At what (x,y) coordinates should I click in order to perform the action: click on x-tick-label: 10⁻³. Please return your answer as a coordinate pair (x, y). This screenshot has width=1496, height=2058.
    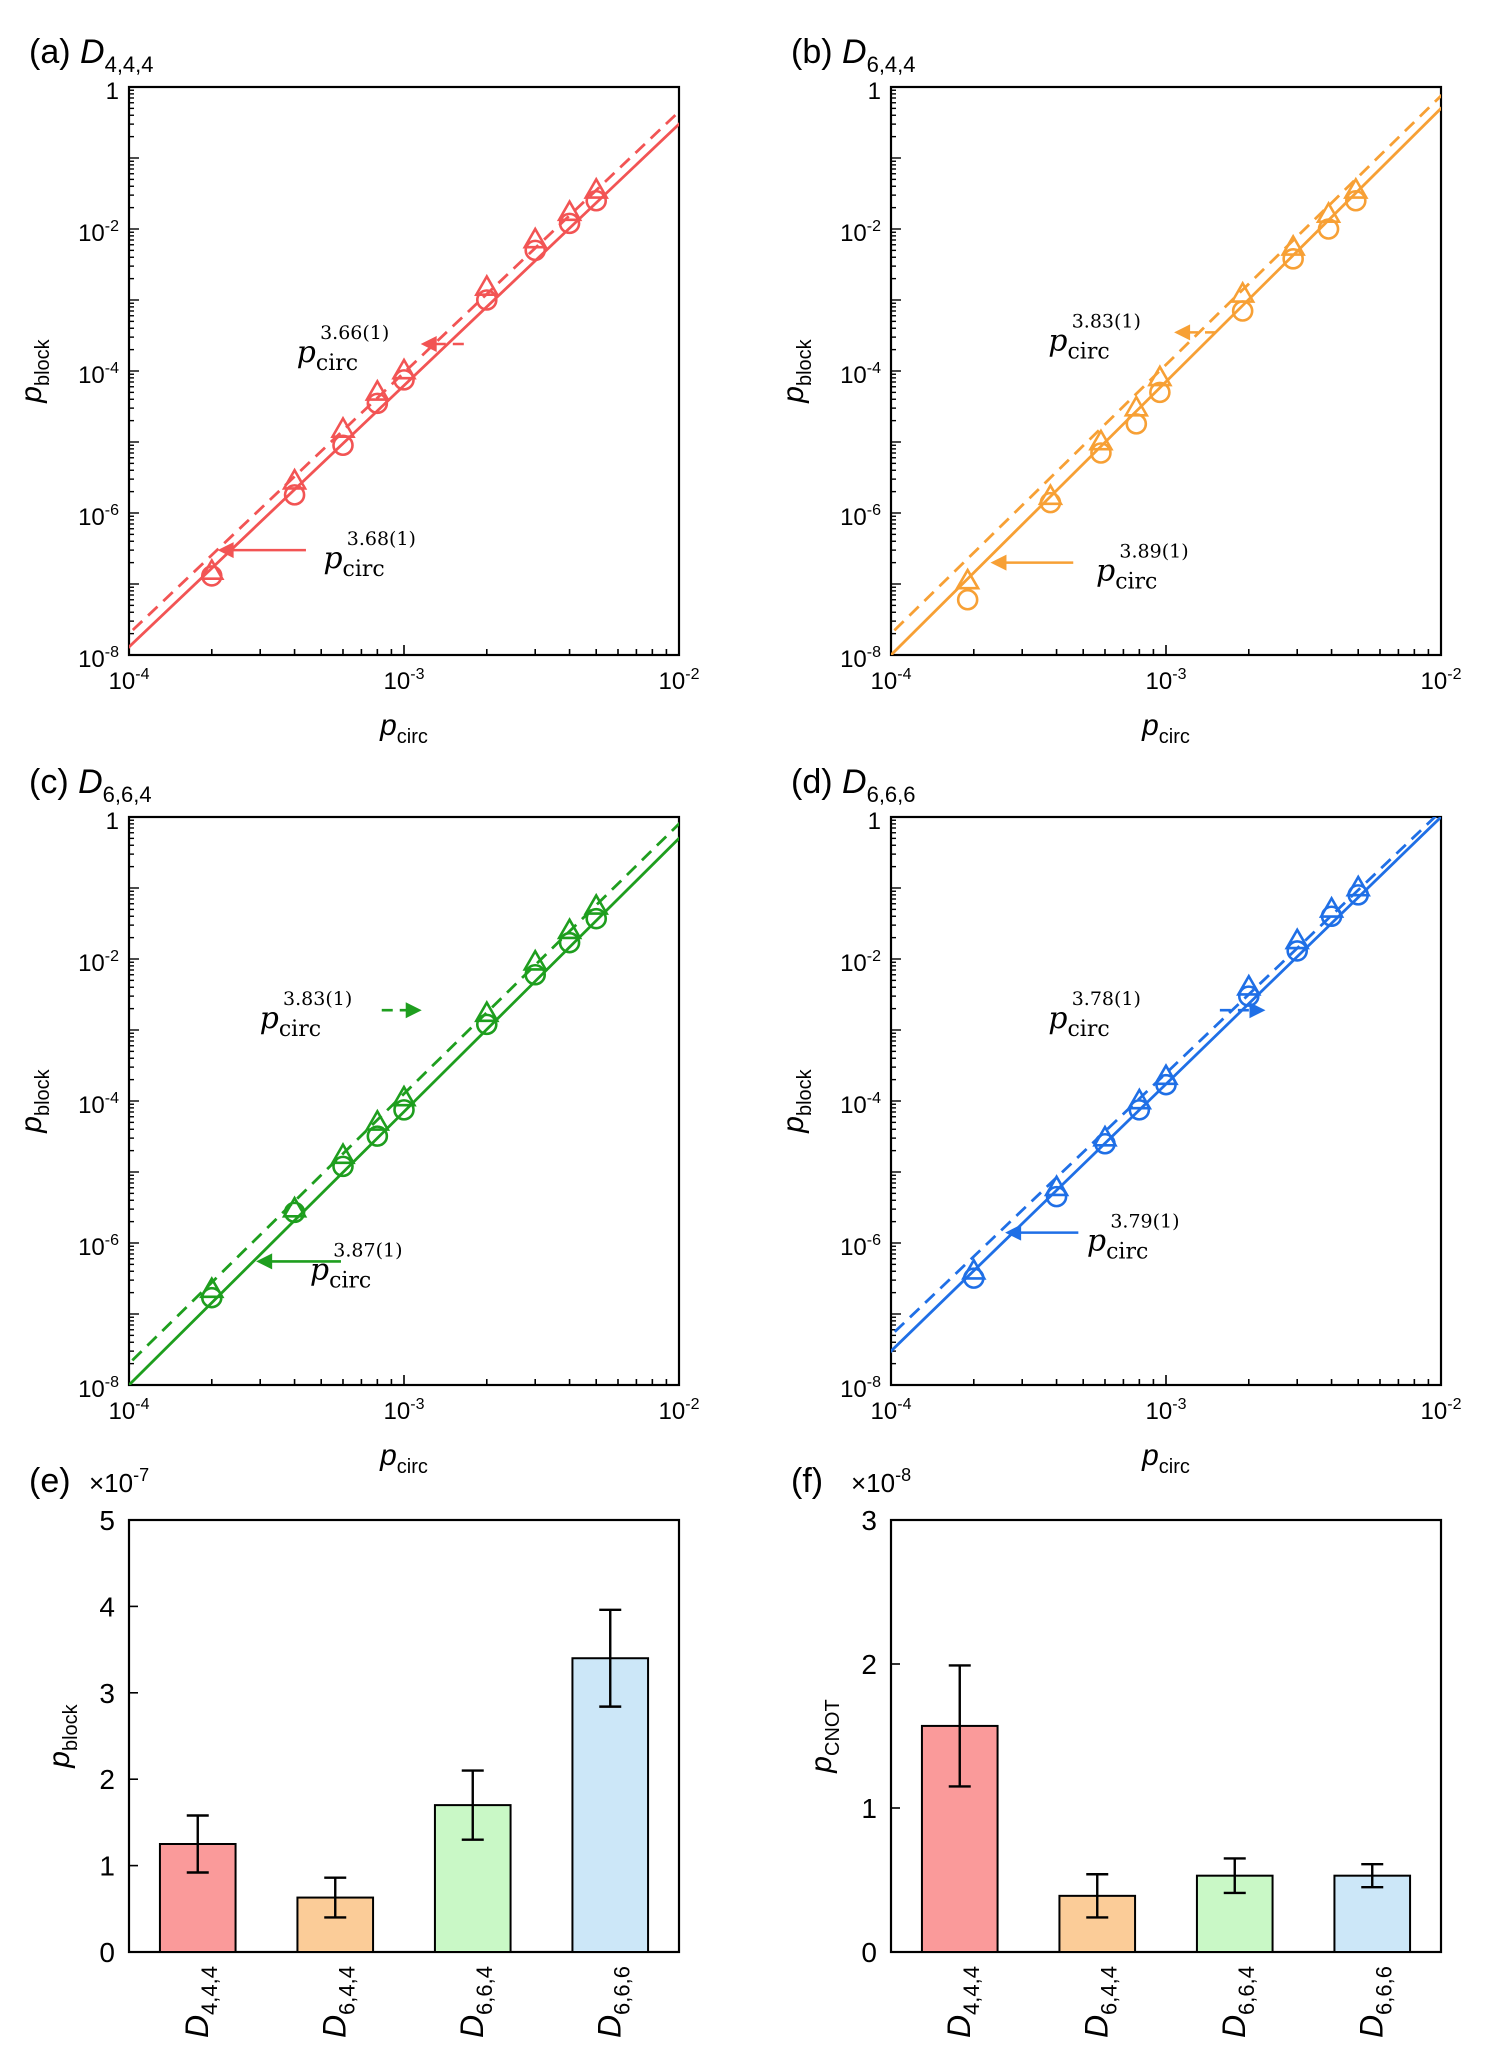
    Looking at the image, I should click on (404, 1410).